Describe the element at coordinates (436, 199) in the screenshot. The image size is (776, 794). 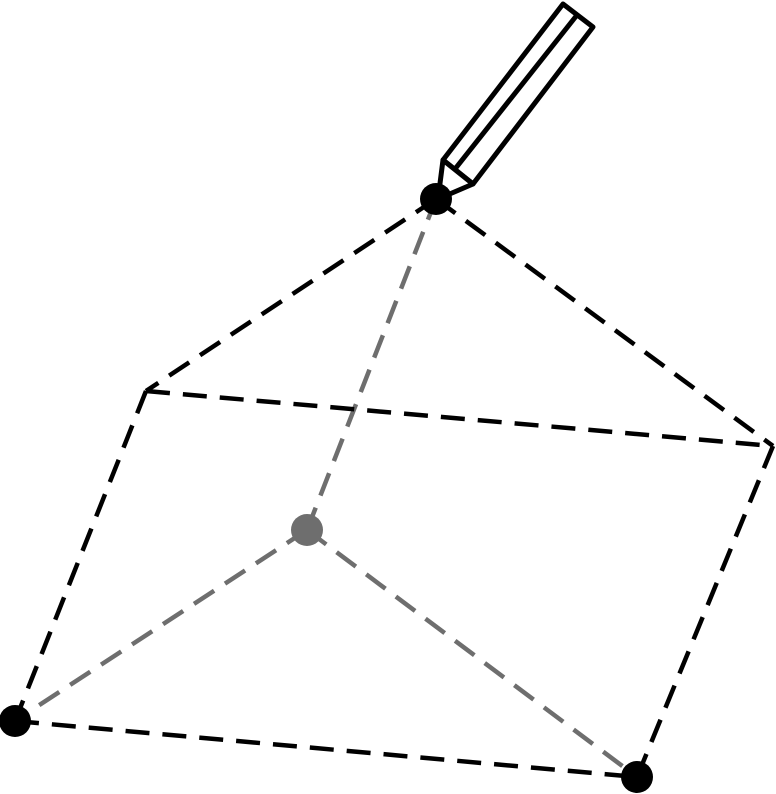
I see `vertex-apex` at that location.